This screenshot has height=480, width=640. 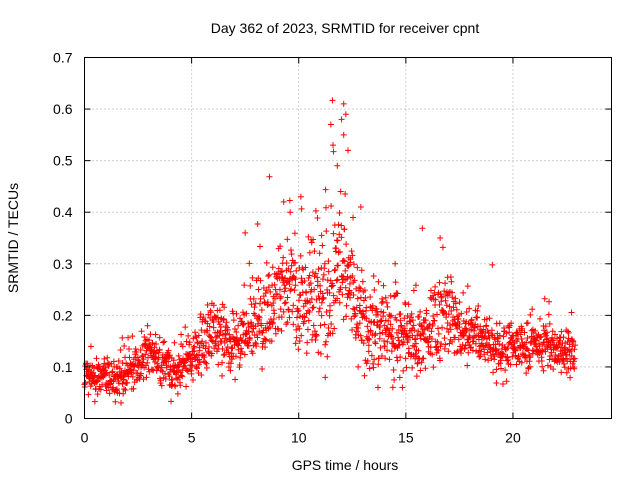 What do you see at coordinates (69, 419) in the screenshot?
I see `y-tick-label: 0` at bounding box center [69, 419].